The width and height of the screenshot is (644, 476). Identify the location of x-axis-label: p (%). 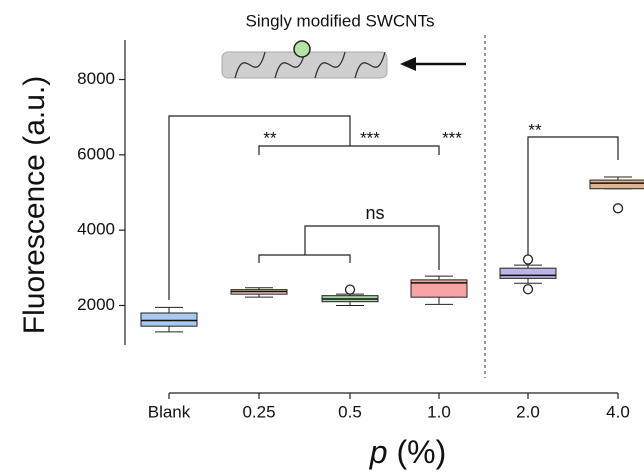
(407, 452).